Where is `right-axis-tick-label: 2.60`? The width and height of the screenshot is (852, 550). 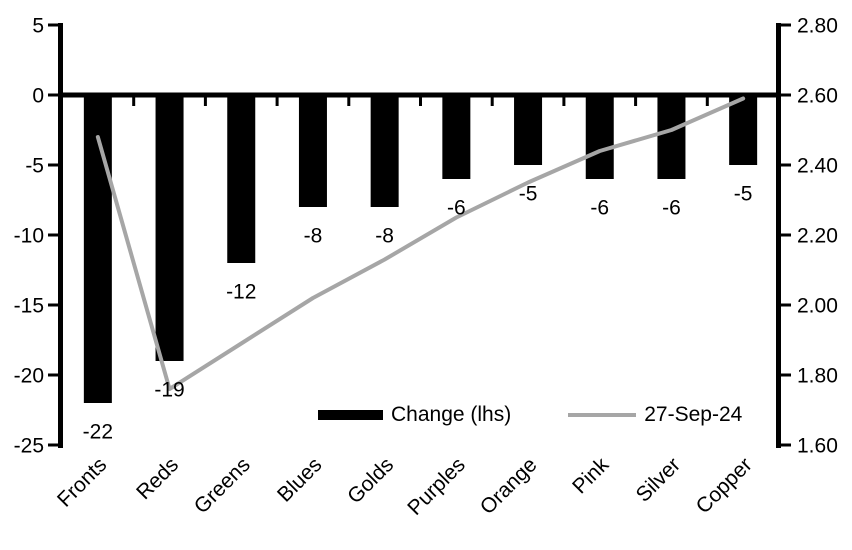 right-axis-tick-label: 2.60 is located at coordinates (817, 95).